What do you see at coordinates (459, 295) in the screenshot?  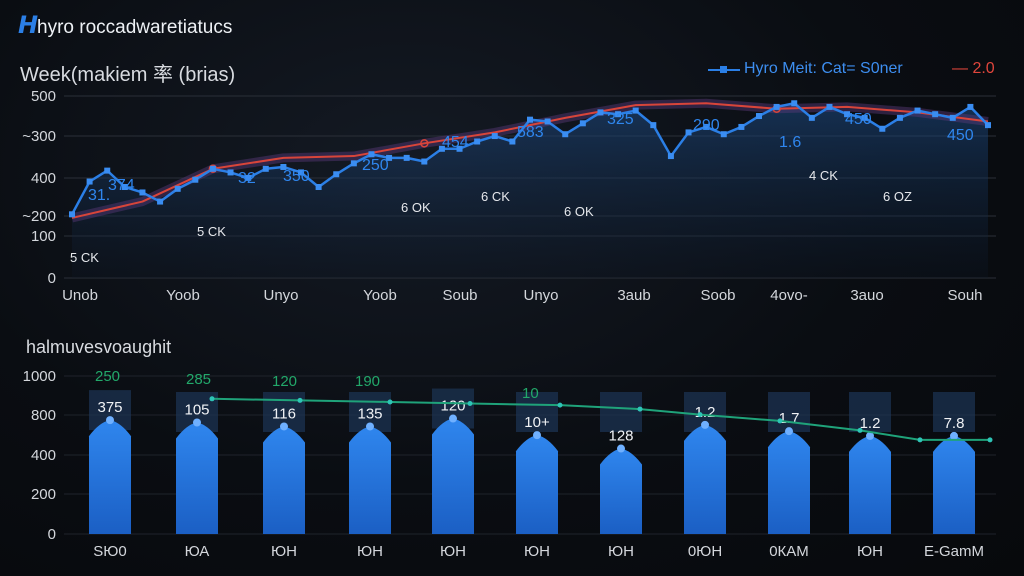 I see `x-tick-label: Soub` at bounding box center [459, 295].